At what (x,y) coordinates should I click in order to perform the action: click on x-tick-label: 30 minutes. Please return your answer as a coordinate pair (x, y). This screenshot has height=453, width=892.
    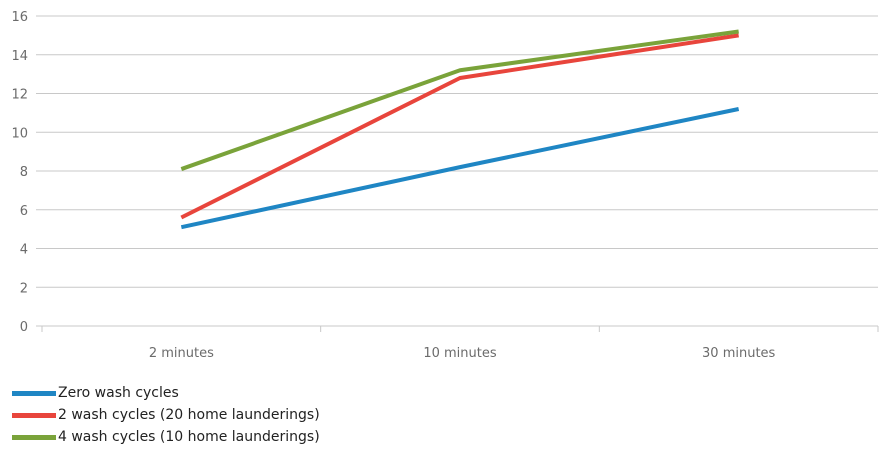
    Looking at the image, I should click on (739, 353).